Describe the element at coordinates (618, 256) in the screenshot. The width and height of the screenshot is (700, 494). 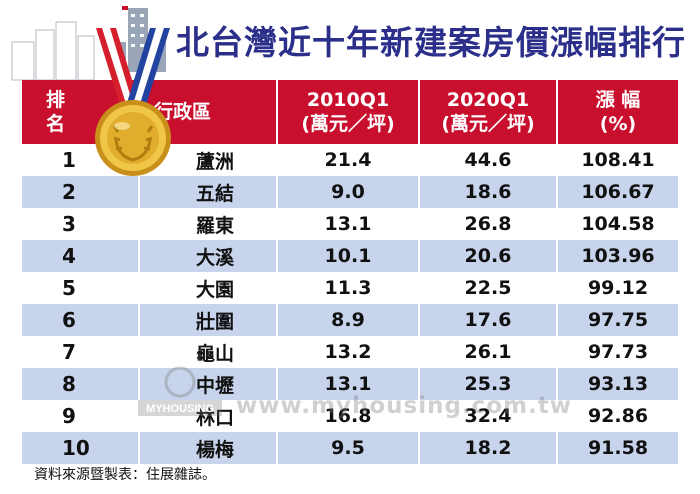
I see `growth-cell: 103.96` at that location.